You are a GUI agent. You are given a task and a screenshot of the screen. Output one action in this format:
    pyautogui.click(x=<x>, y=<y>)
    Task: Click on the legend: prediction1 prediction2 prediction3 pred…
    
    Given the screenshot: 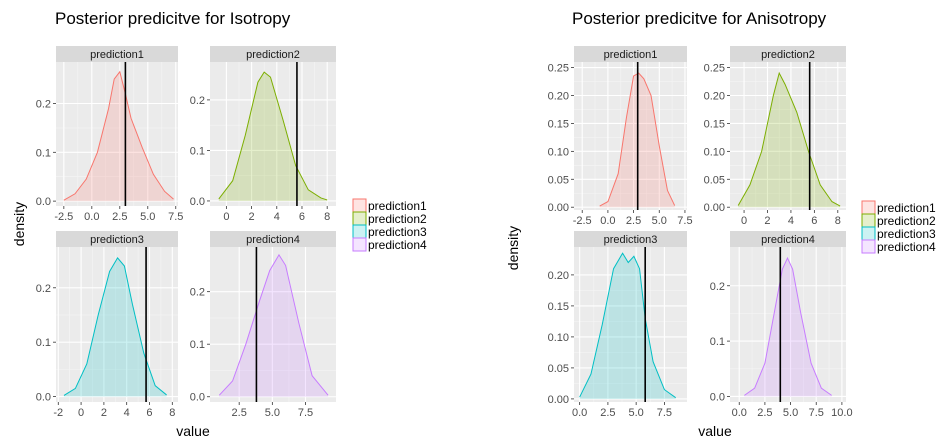 What is the action you would take?
    pyautogui.click(x=898, y=227)
    